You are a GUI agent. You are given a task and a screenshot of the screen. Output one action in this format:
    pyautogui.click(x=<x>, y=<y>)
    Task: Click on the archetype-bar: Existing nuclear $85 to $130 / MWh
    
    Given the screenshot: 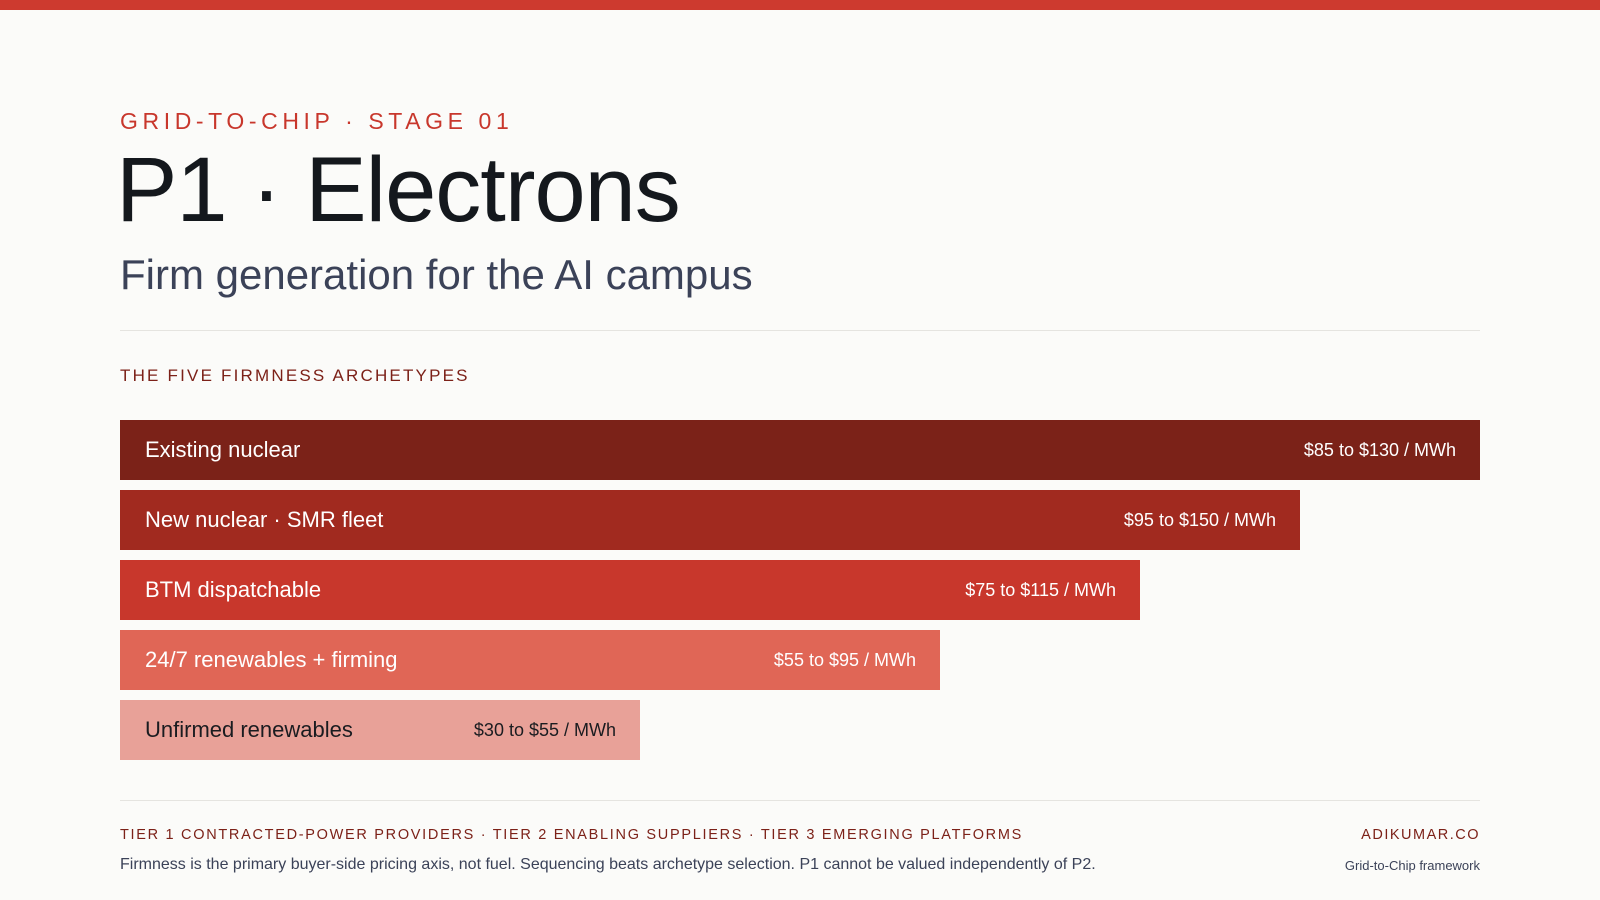 What is the action you would take?
    pyautogui.click(x=800, y=450)
    